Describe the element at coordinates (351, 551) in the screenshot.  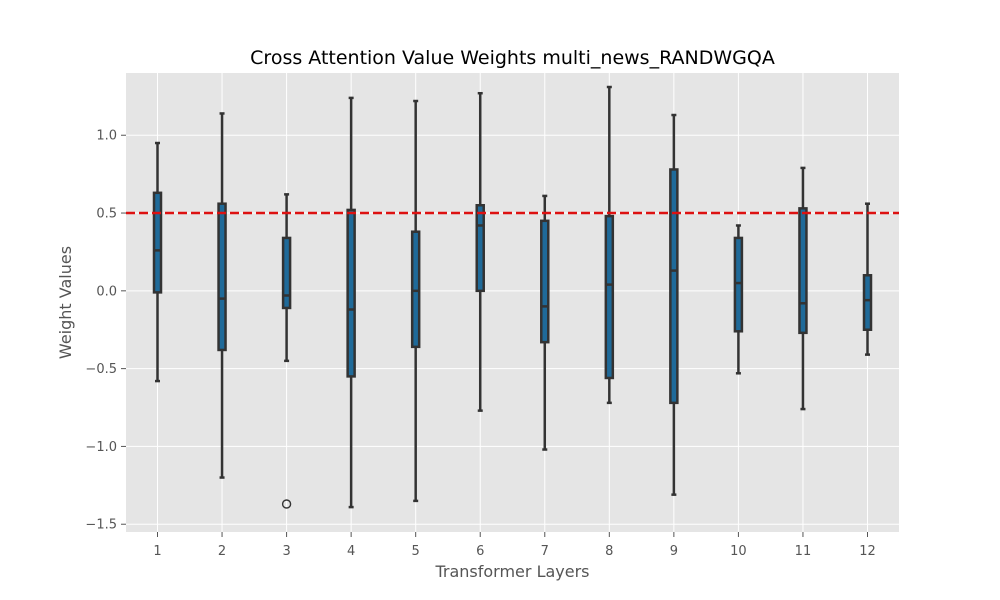
I see `x-tick-label: 4` at that location.